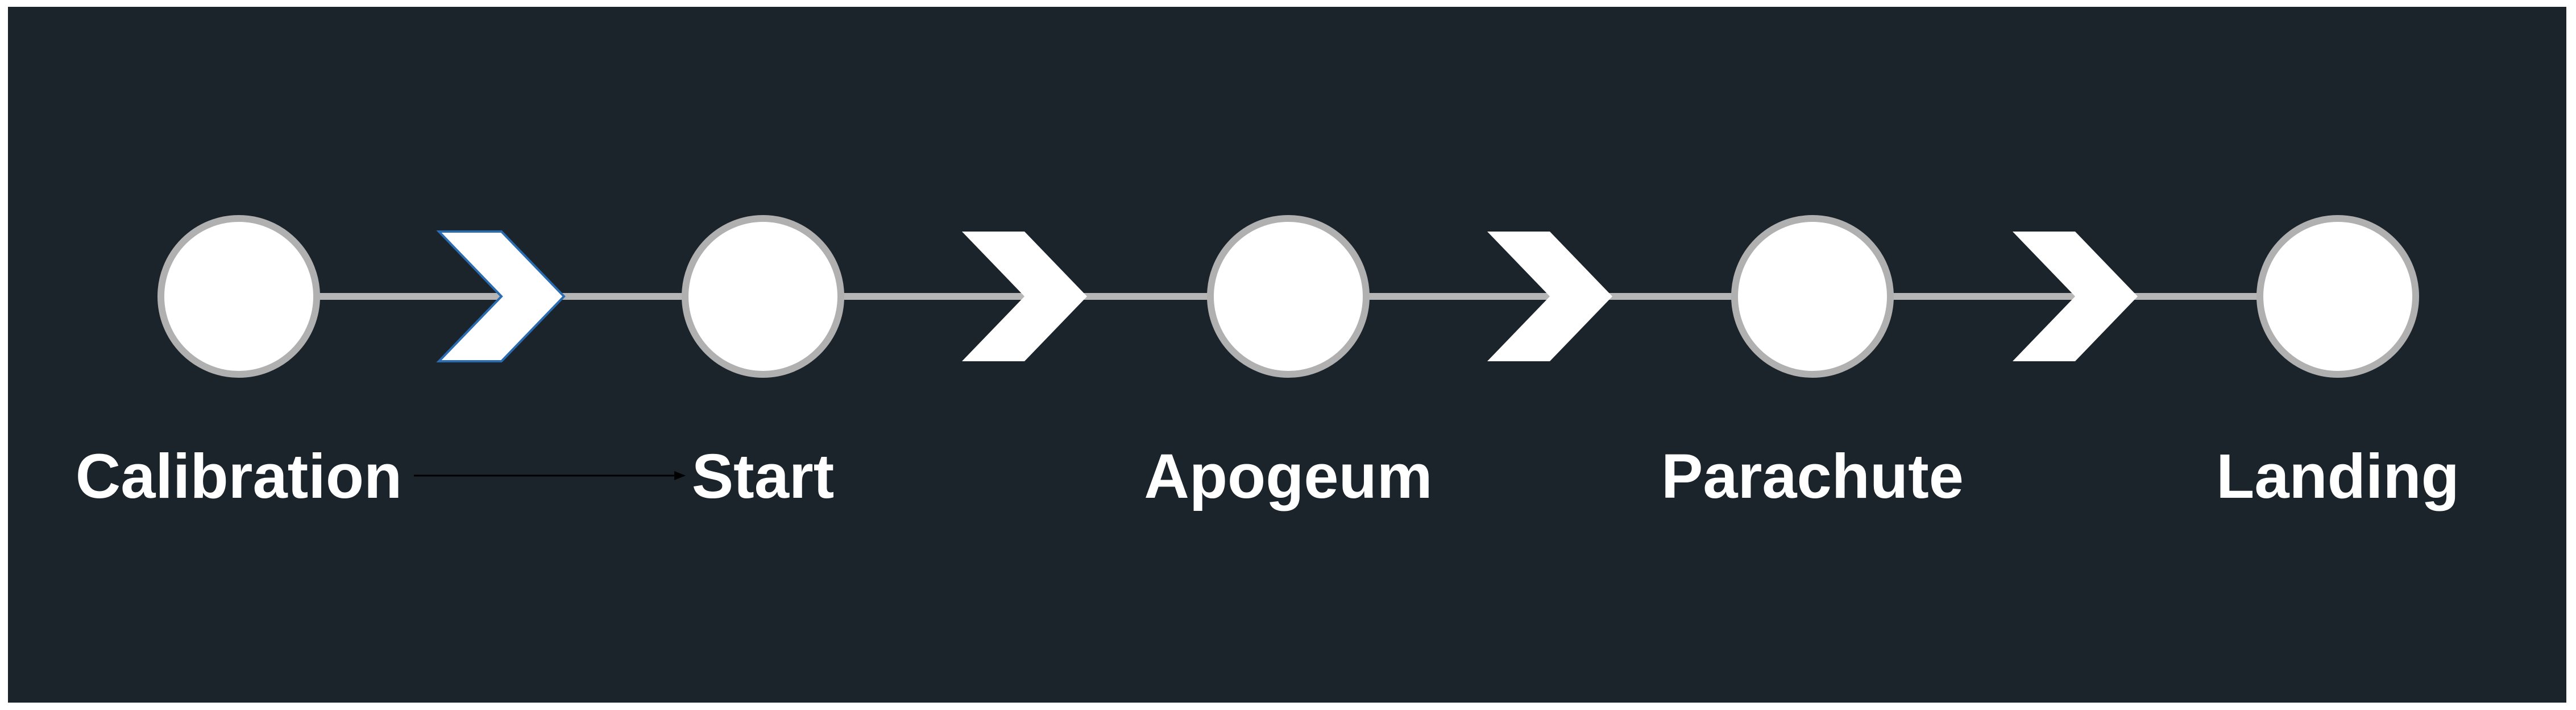 This screenshot has width=2576, height=710. I want to click on stage-circle-landing, so click(2337, 296).